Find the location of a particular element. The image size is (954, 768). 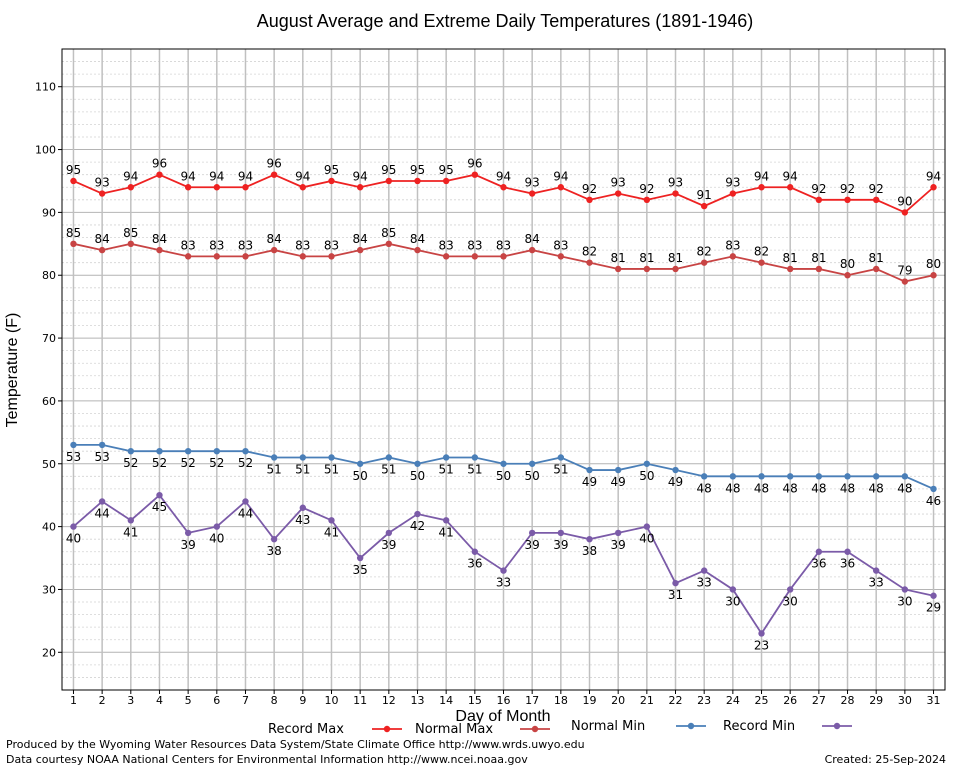

x-tick-label: 5 is located at coordinates (188, 700).